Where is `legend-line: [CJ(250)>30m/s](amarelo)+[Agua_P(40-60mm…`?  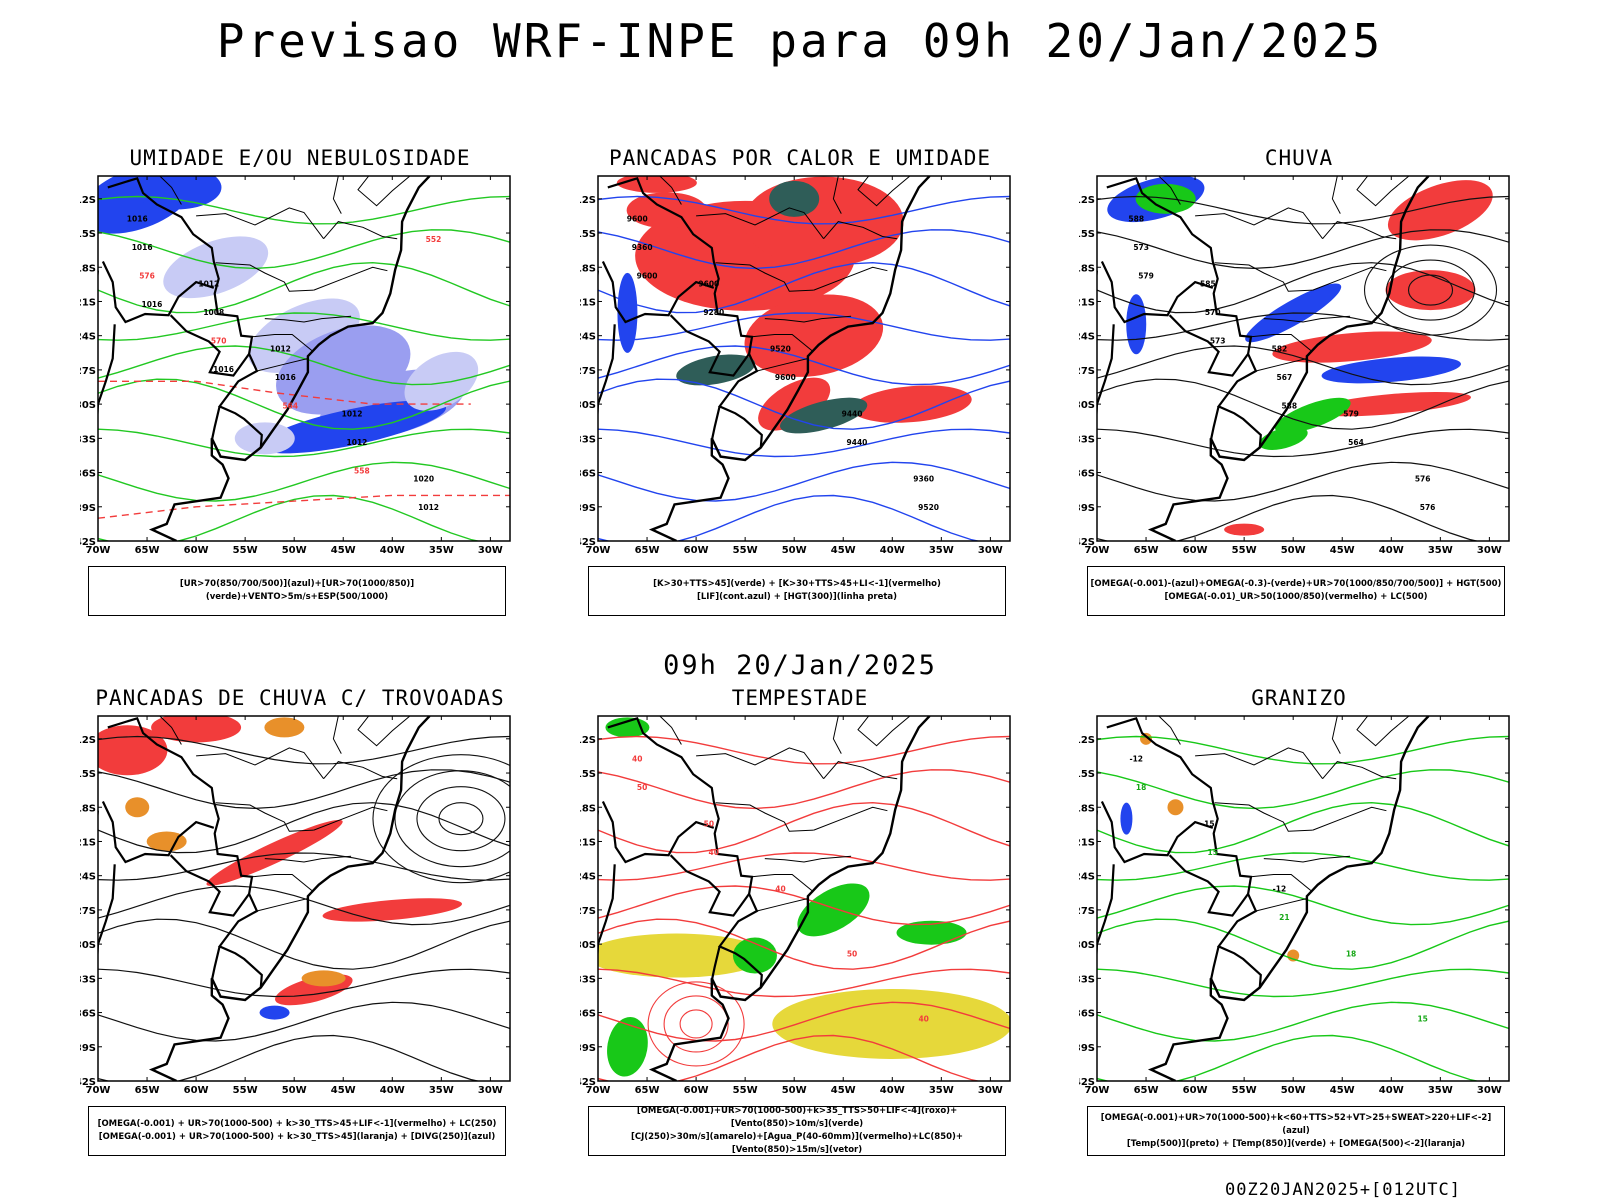
legend-line: [CJ(250)>30m/s](amarelo)+[Agua_P(40-60mm… is located at coordinates (797, 1143).